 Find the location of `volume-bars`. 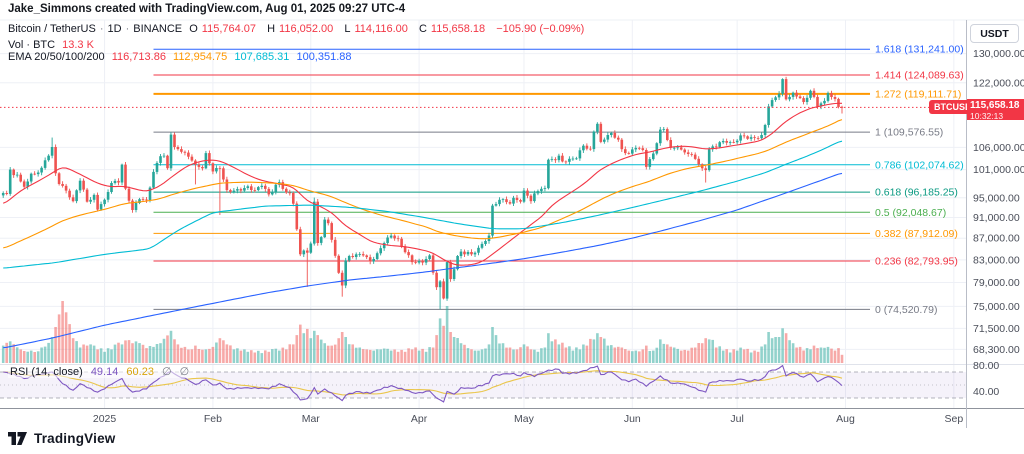

volume-bars is located at coordinates (422, 332).